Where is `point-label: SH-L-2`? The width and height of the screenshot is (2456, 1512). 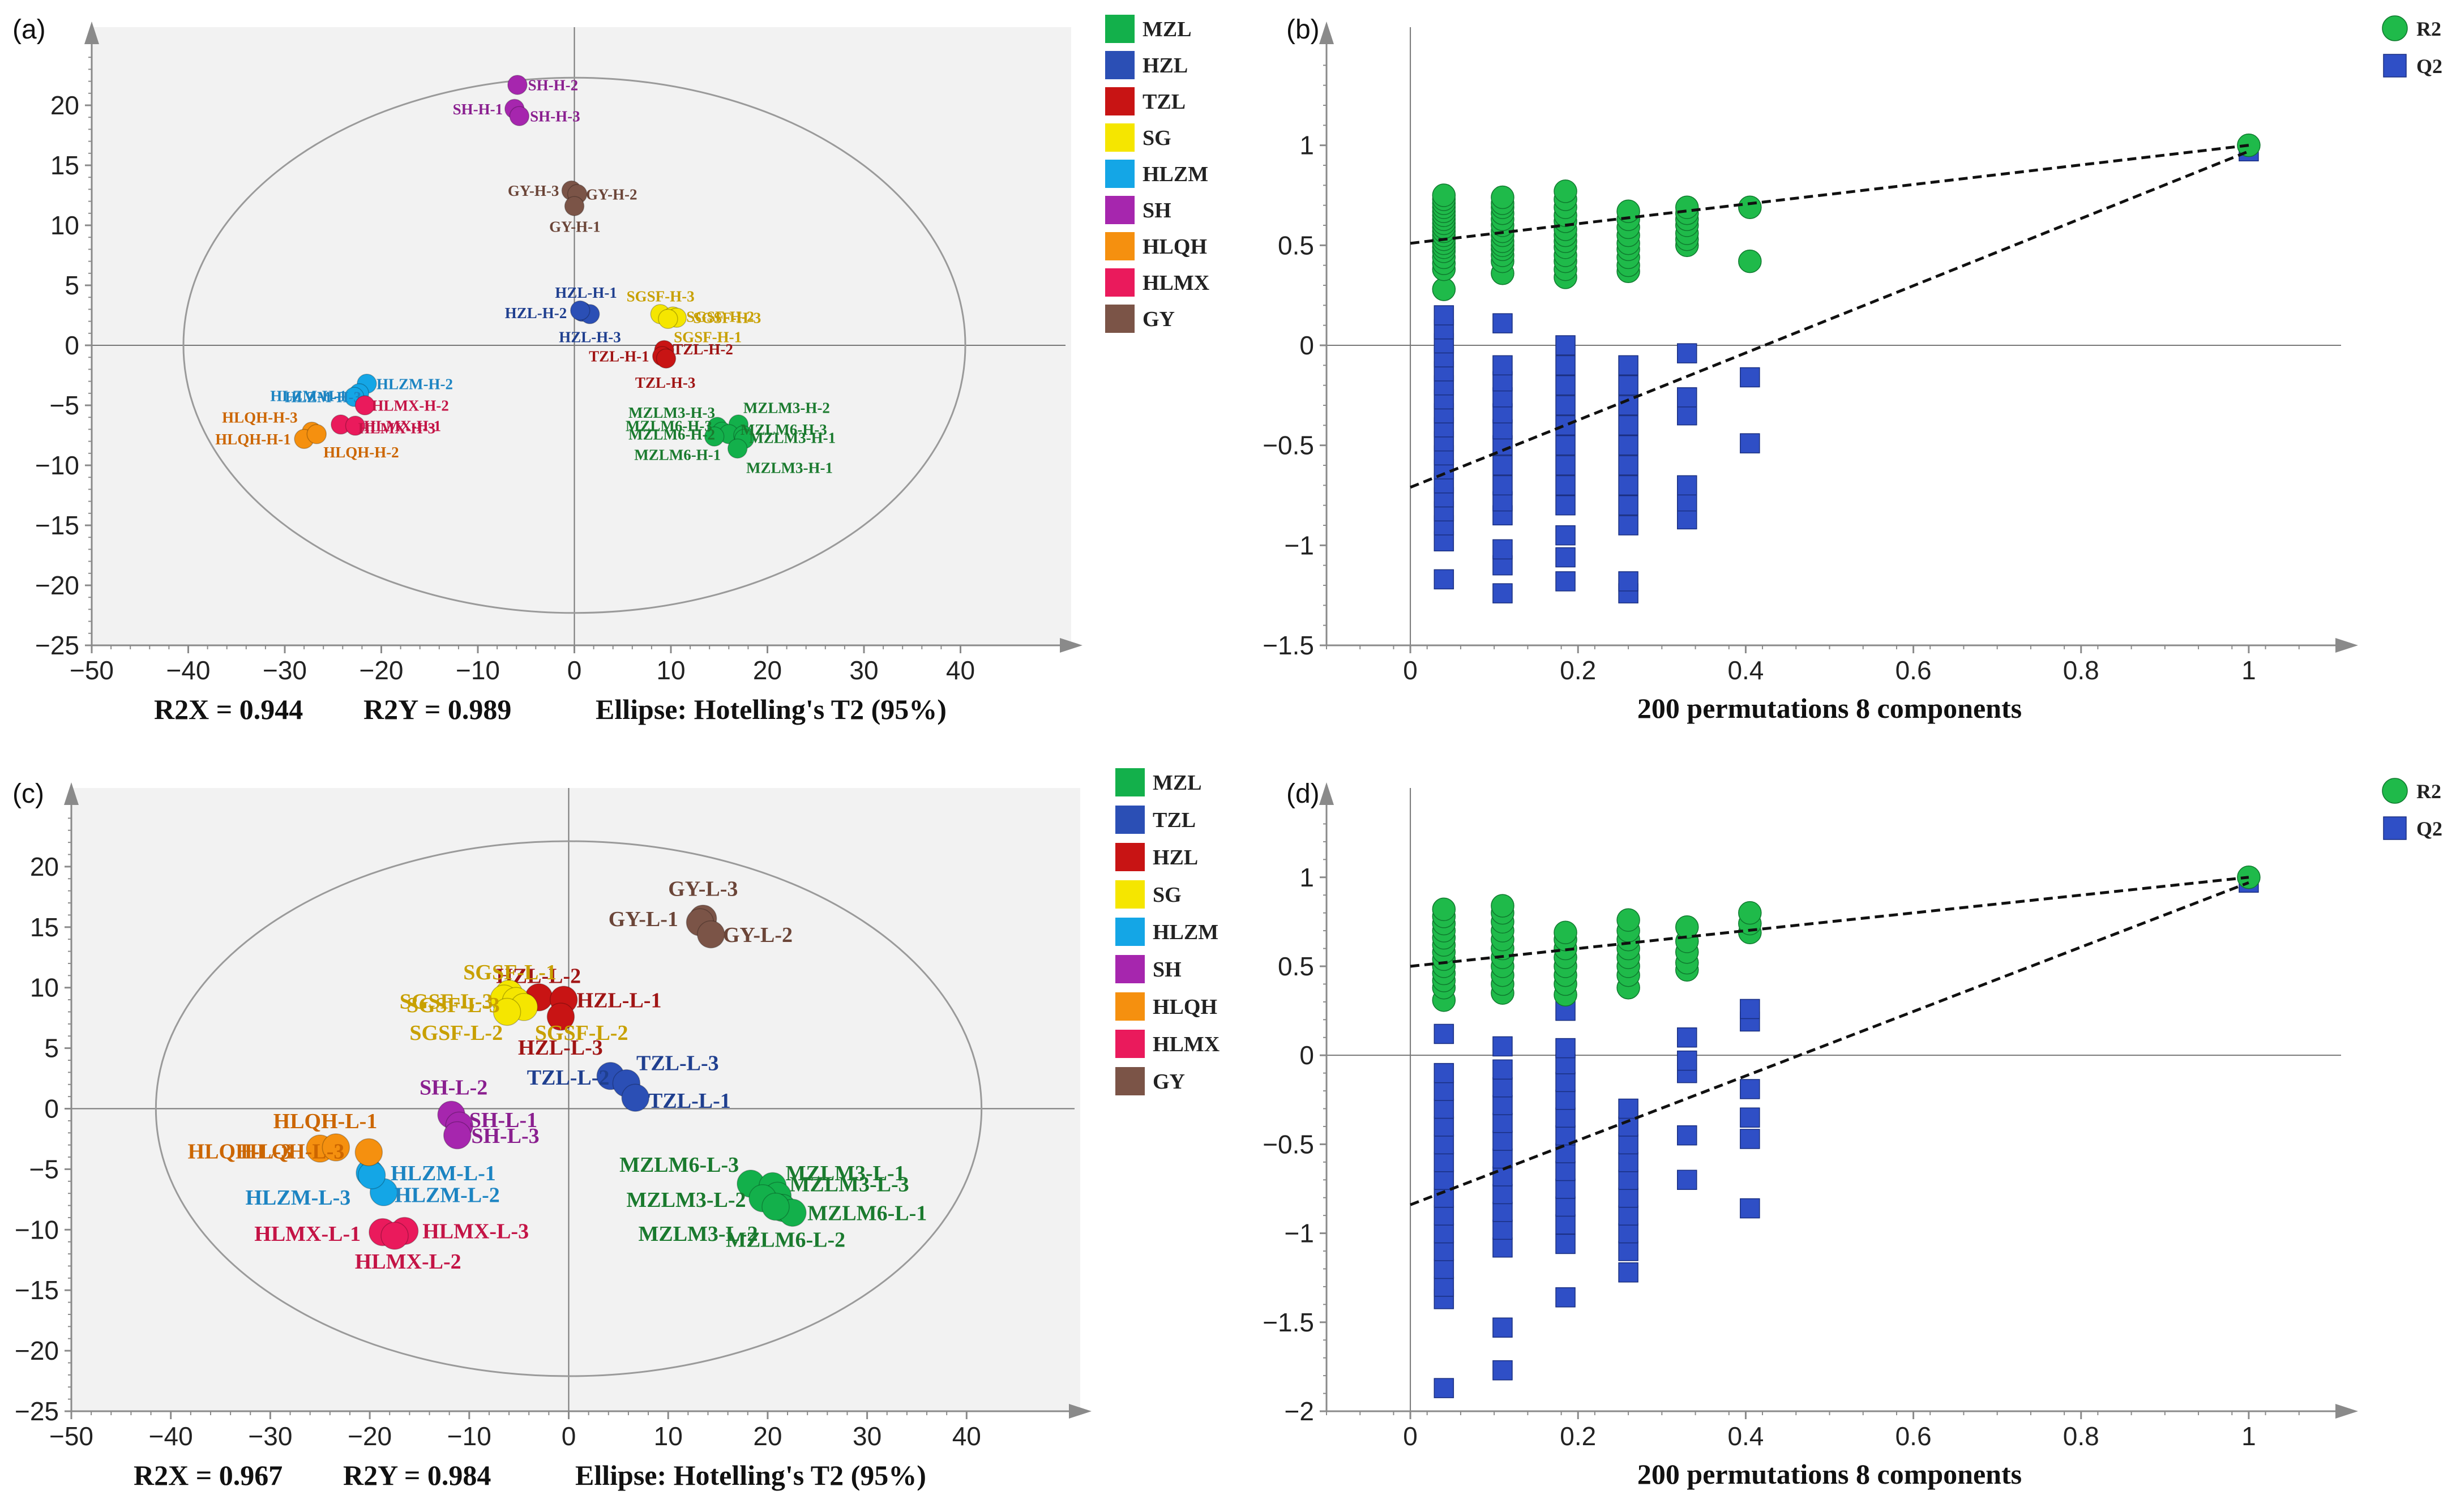 point-label: SH-L-2 is located at coordinates (453, 1087).